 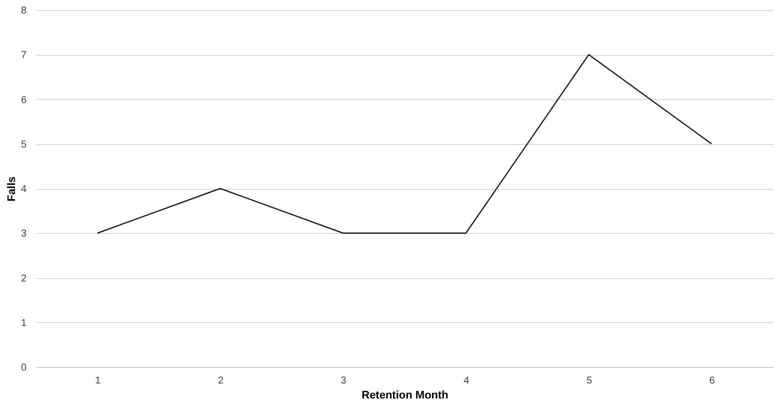 I want to click on y-tick-label: 8, so click(x=23, y=11).